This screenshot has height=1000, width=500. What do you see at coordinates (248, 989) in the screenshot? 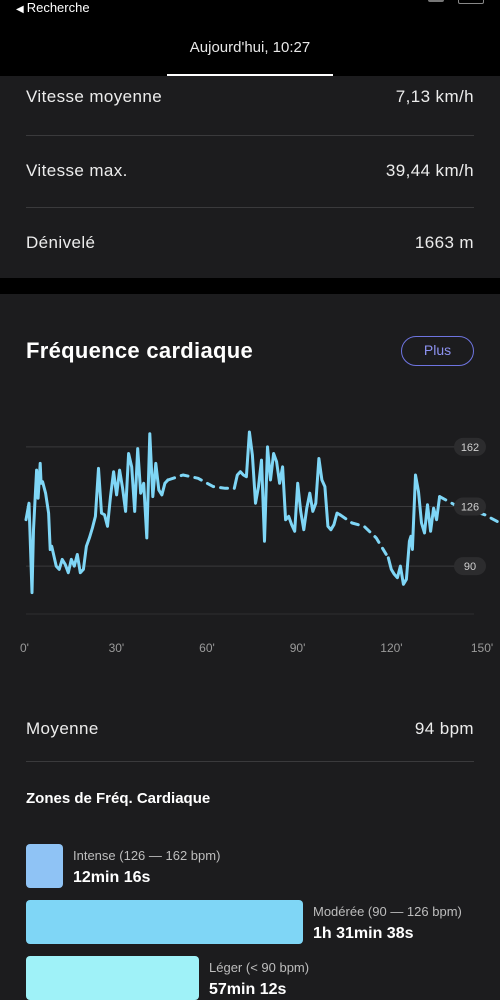
I see `zone-time: 57min 12s` at bounding box center [248, 989].